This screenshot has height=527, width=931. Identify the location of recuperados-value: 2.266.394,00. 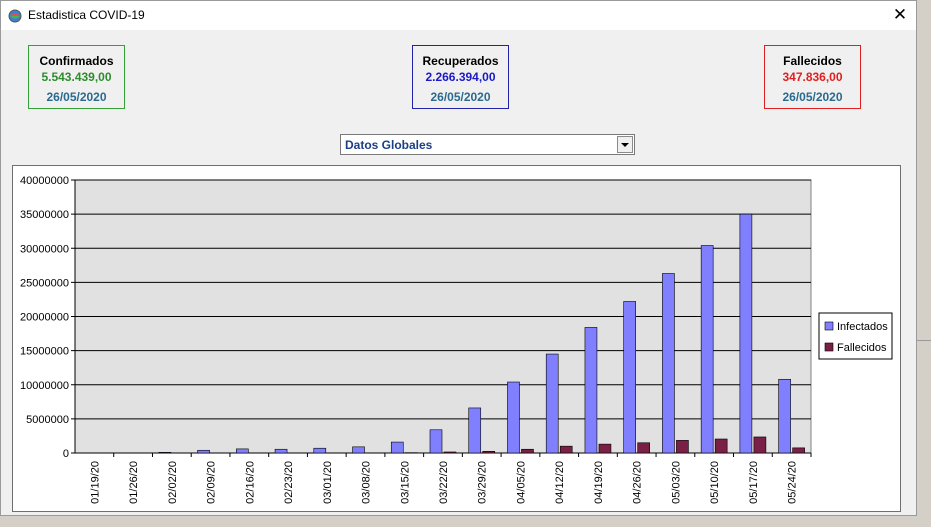
(460, 77).